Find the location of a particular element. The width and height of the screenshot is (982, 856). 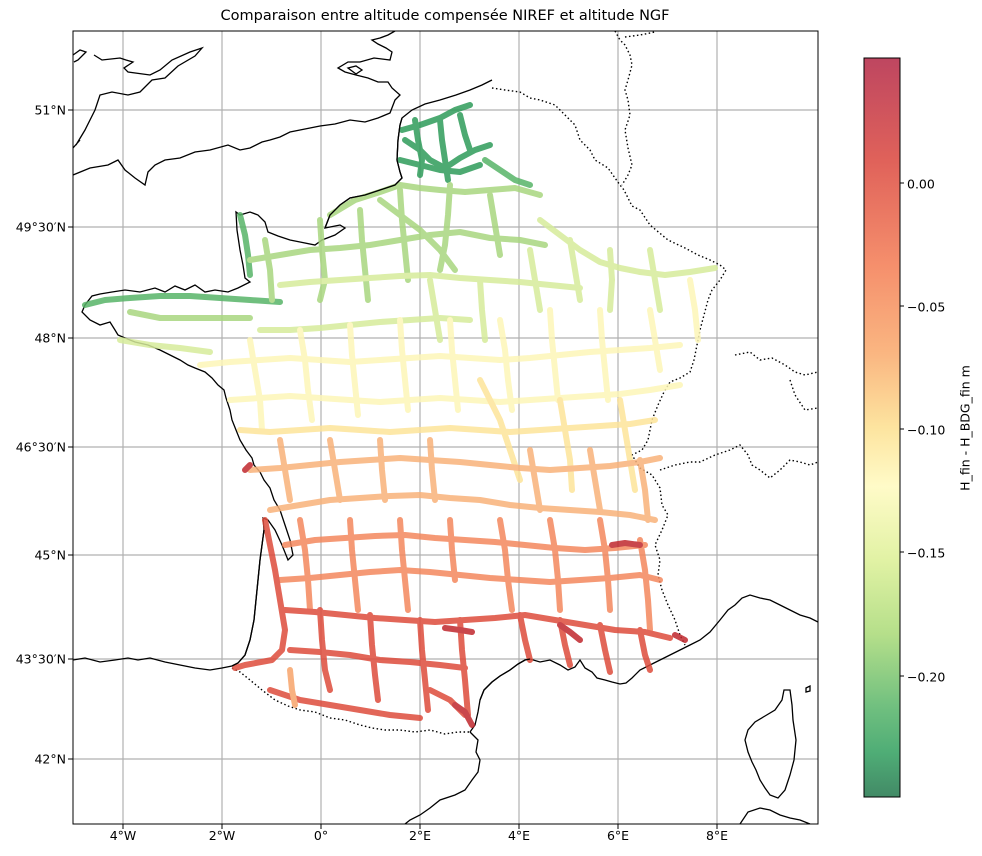

x-tick-label: 4°W is located at coordinates (123, 835).